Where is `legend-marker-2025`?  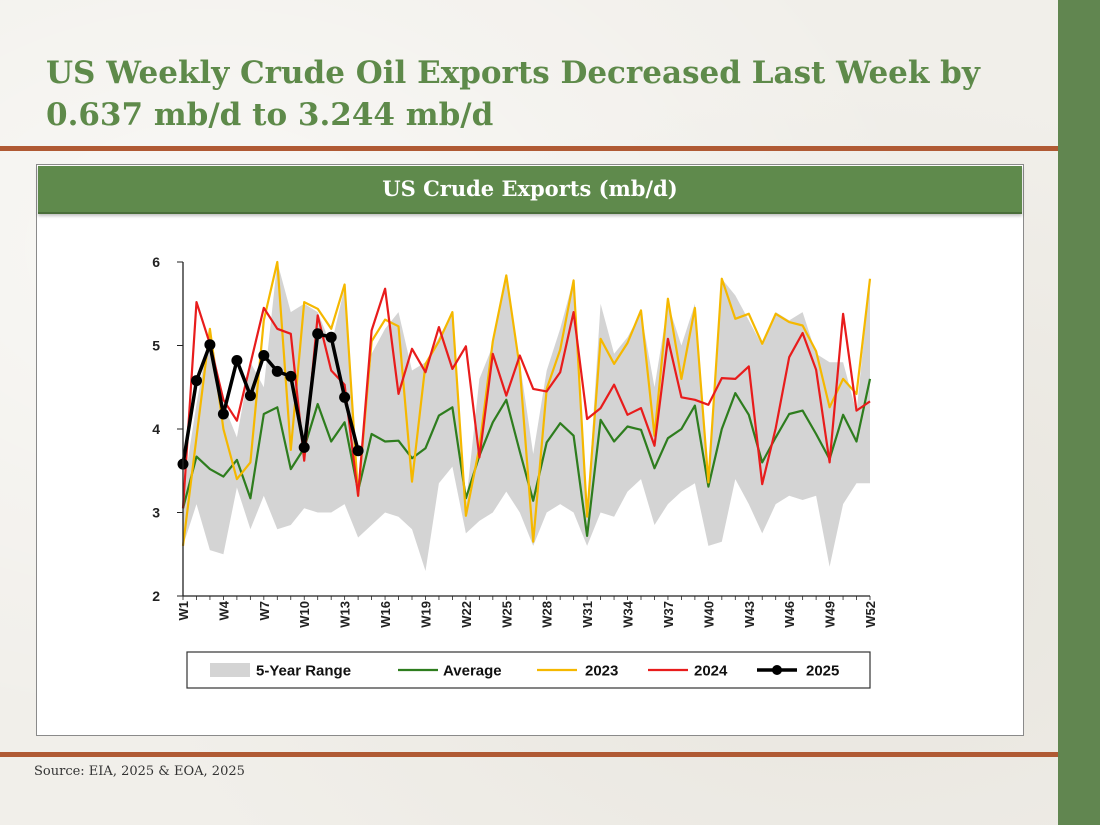
legend-marker-2025 is located at coordinates (777, 670).